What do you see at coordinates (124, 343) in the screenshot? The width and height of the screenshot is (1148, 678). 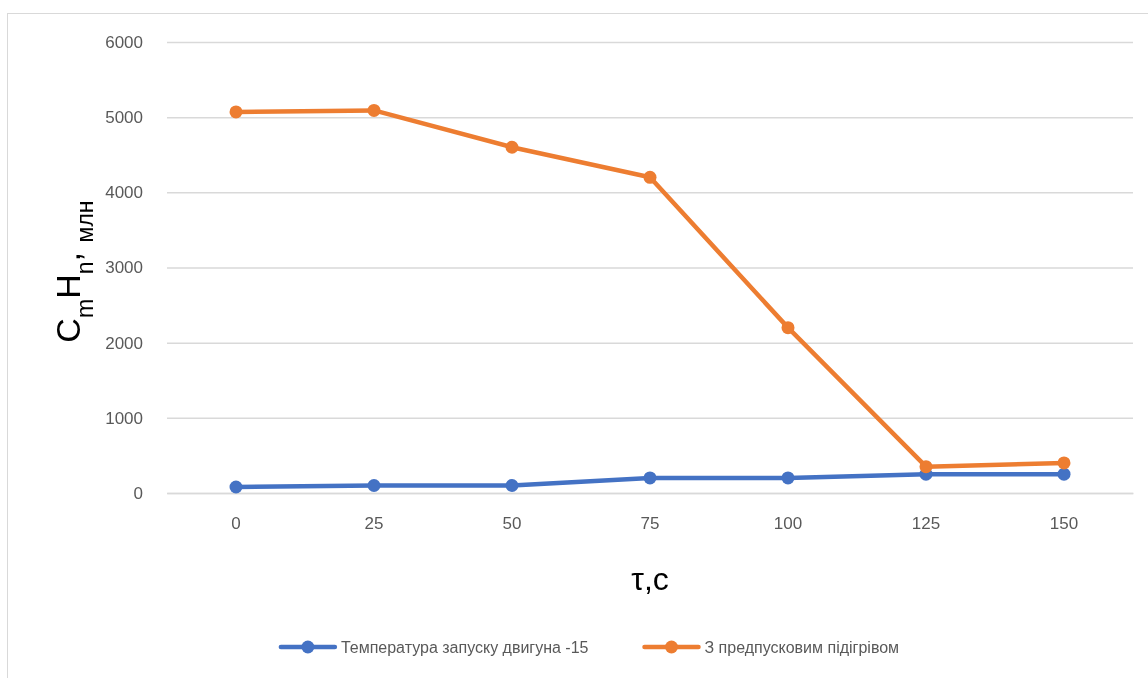 I see `y-tick-label: 2000` at bounding box center [124, 343].